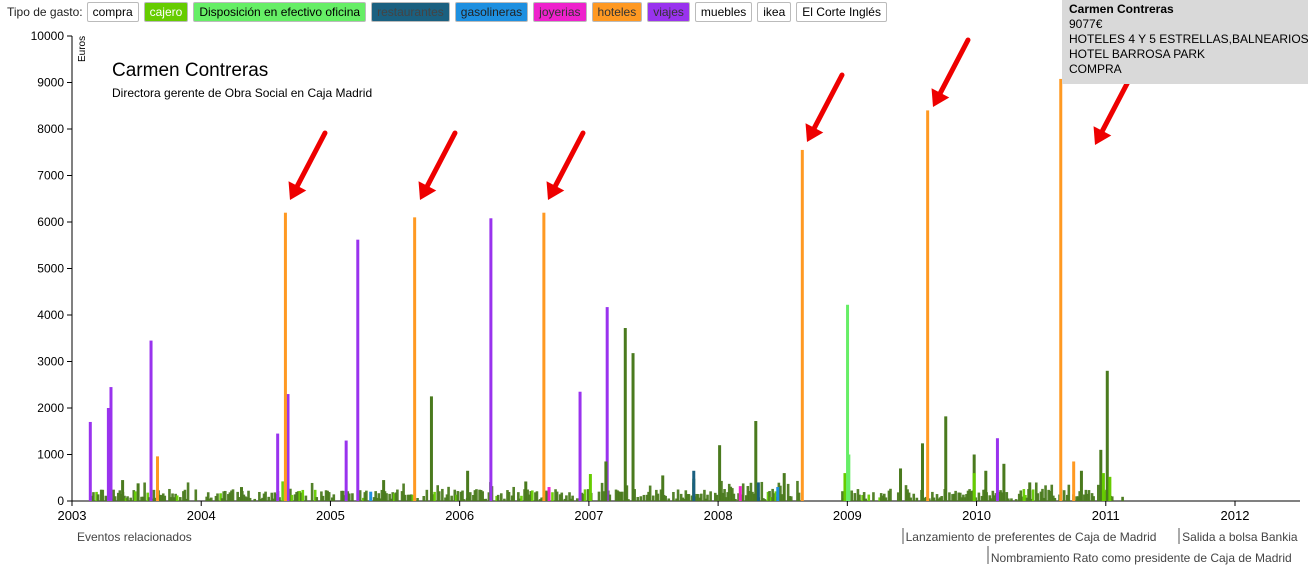 Image resolution: width=1308 pixels, height=571 pixels. I want to click on expense-bar-efectivo, so click(849, 478).